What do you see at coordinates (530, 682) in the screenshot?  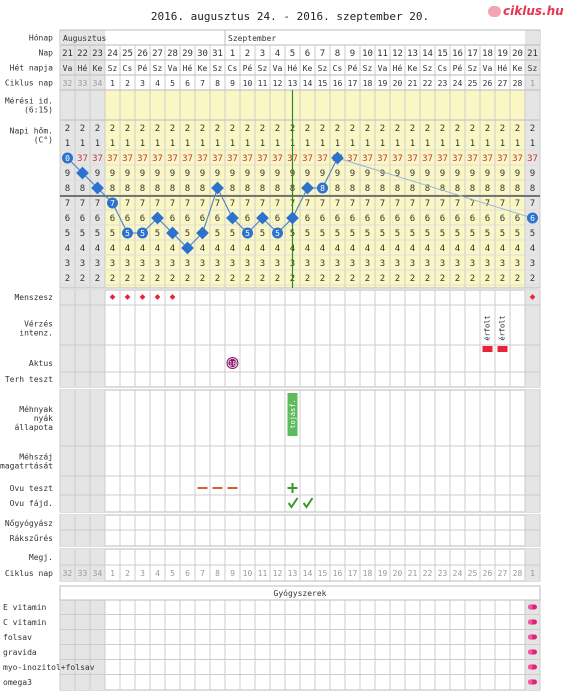 I see `pill-icon-half` at bounding box center [530, 682].